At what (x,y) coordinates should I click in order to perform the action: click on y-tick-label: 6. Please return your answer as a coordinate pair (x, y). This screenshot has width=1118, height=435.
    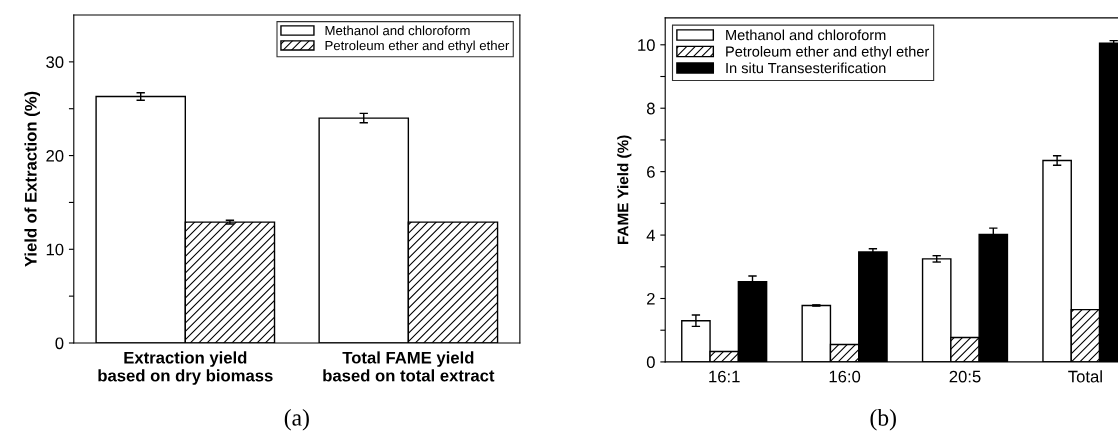
    Looking at the image, I should click on (651, 172).